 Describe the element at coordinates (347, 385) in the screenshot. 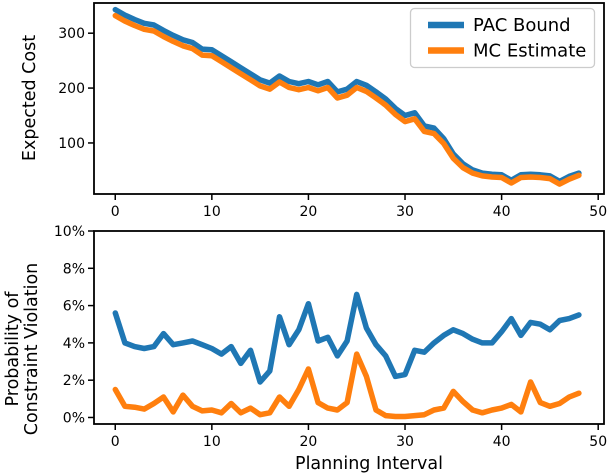

I see `series-line-mc-estimate` at that location.